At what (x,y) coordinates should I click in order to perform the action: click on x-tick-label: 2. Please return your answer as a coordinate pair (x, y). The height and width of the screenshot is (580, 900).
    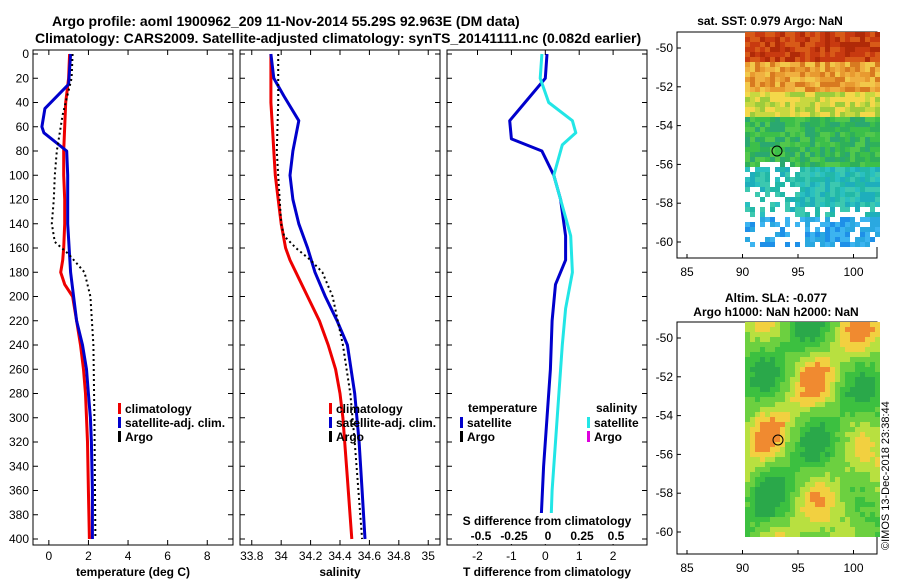
    Looking at the image, I should click on (613, 556).